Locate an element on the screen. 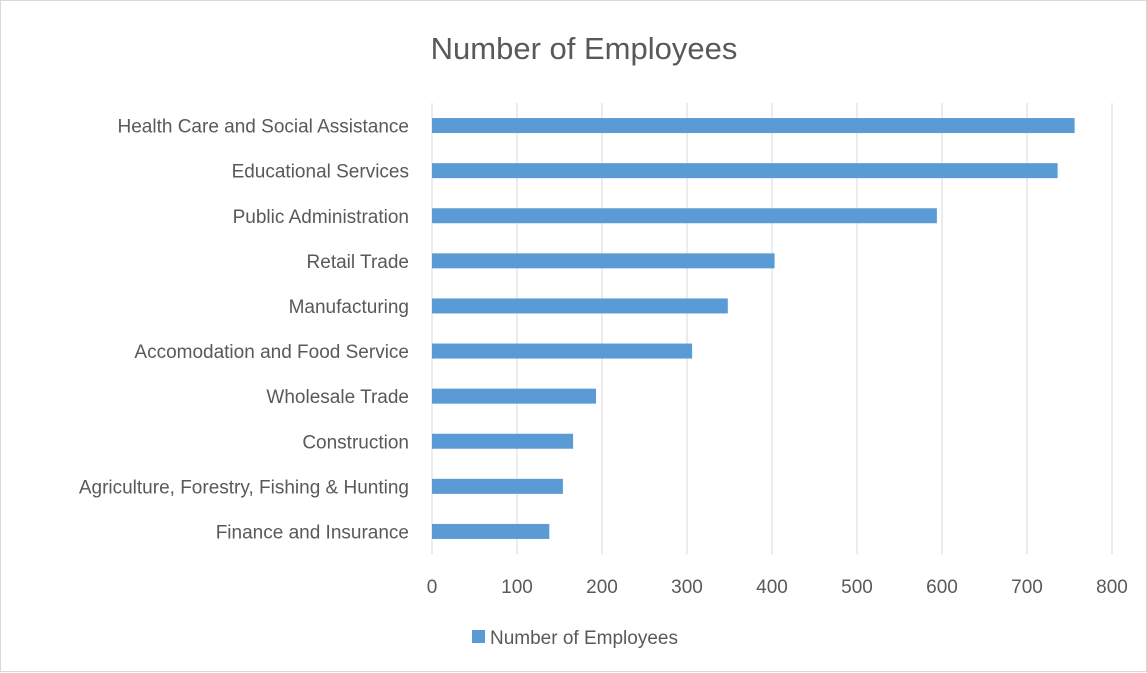  legend: Number of Employees is located at coordinates (575, 638).